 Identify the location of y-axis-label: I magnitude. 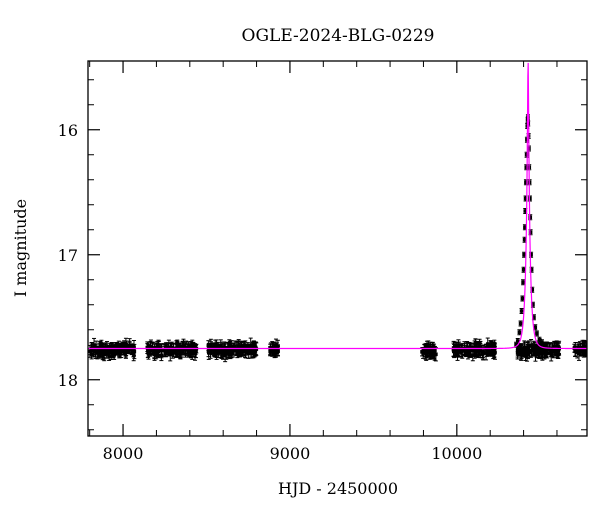
(20, 248).